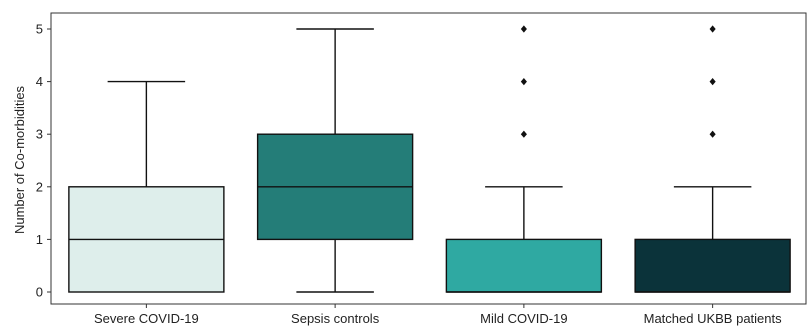  What do you see at coordinates (335, 318) in the screenshot?
I see `x-tick-label: Sepsis controls` at bounding box center [335, 318].